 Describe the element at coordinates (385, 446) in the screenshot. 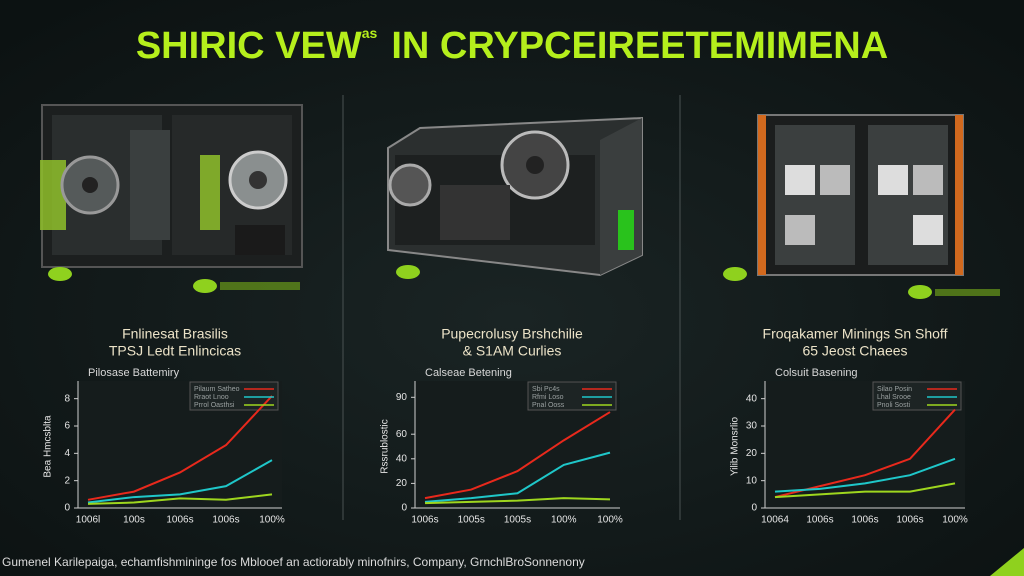

I see `y-axis-label: Rssrublostic` at that location.